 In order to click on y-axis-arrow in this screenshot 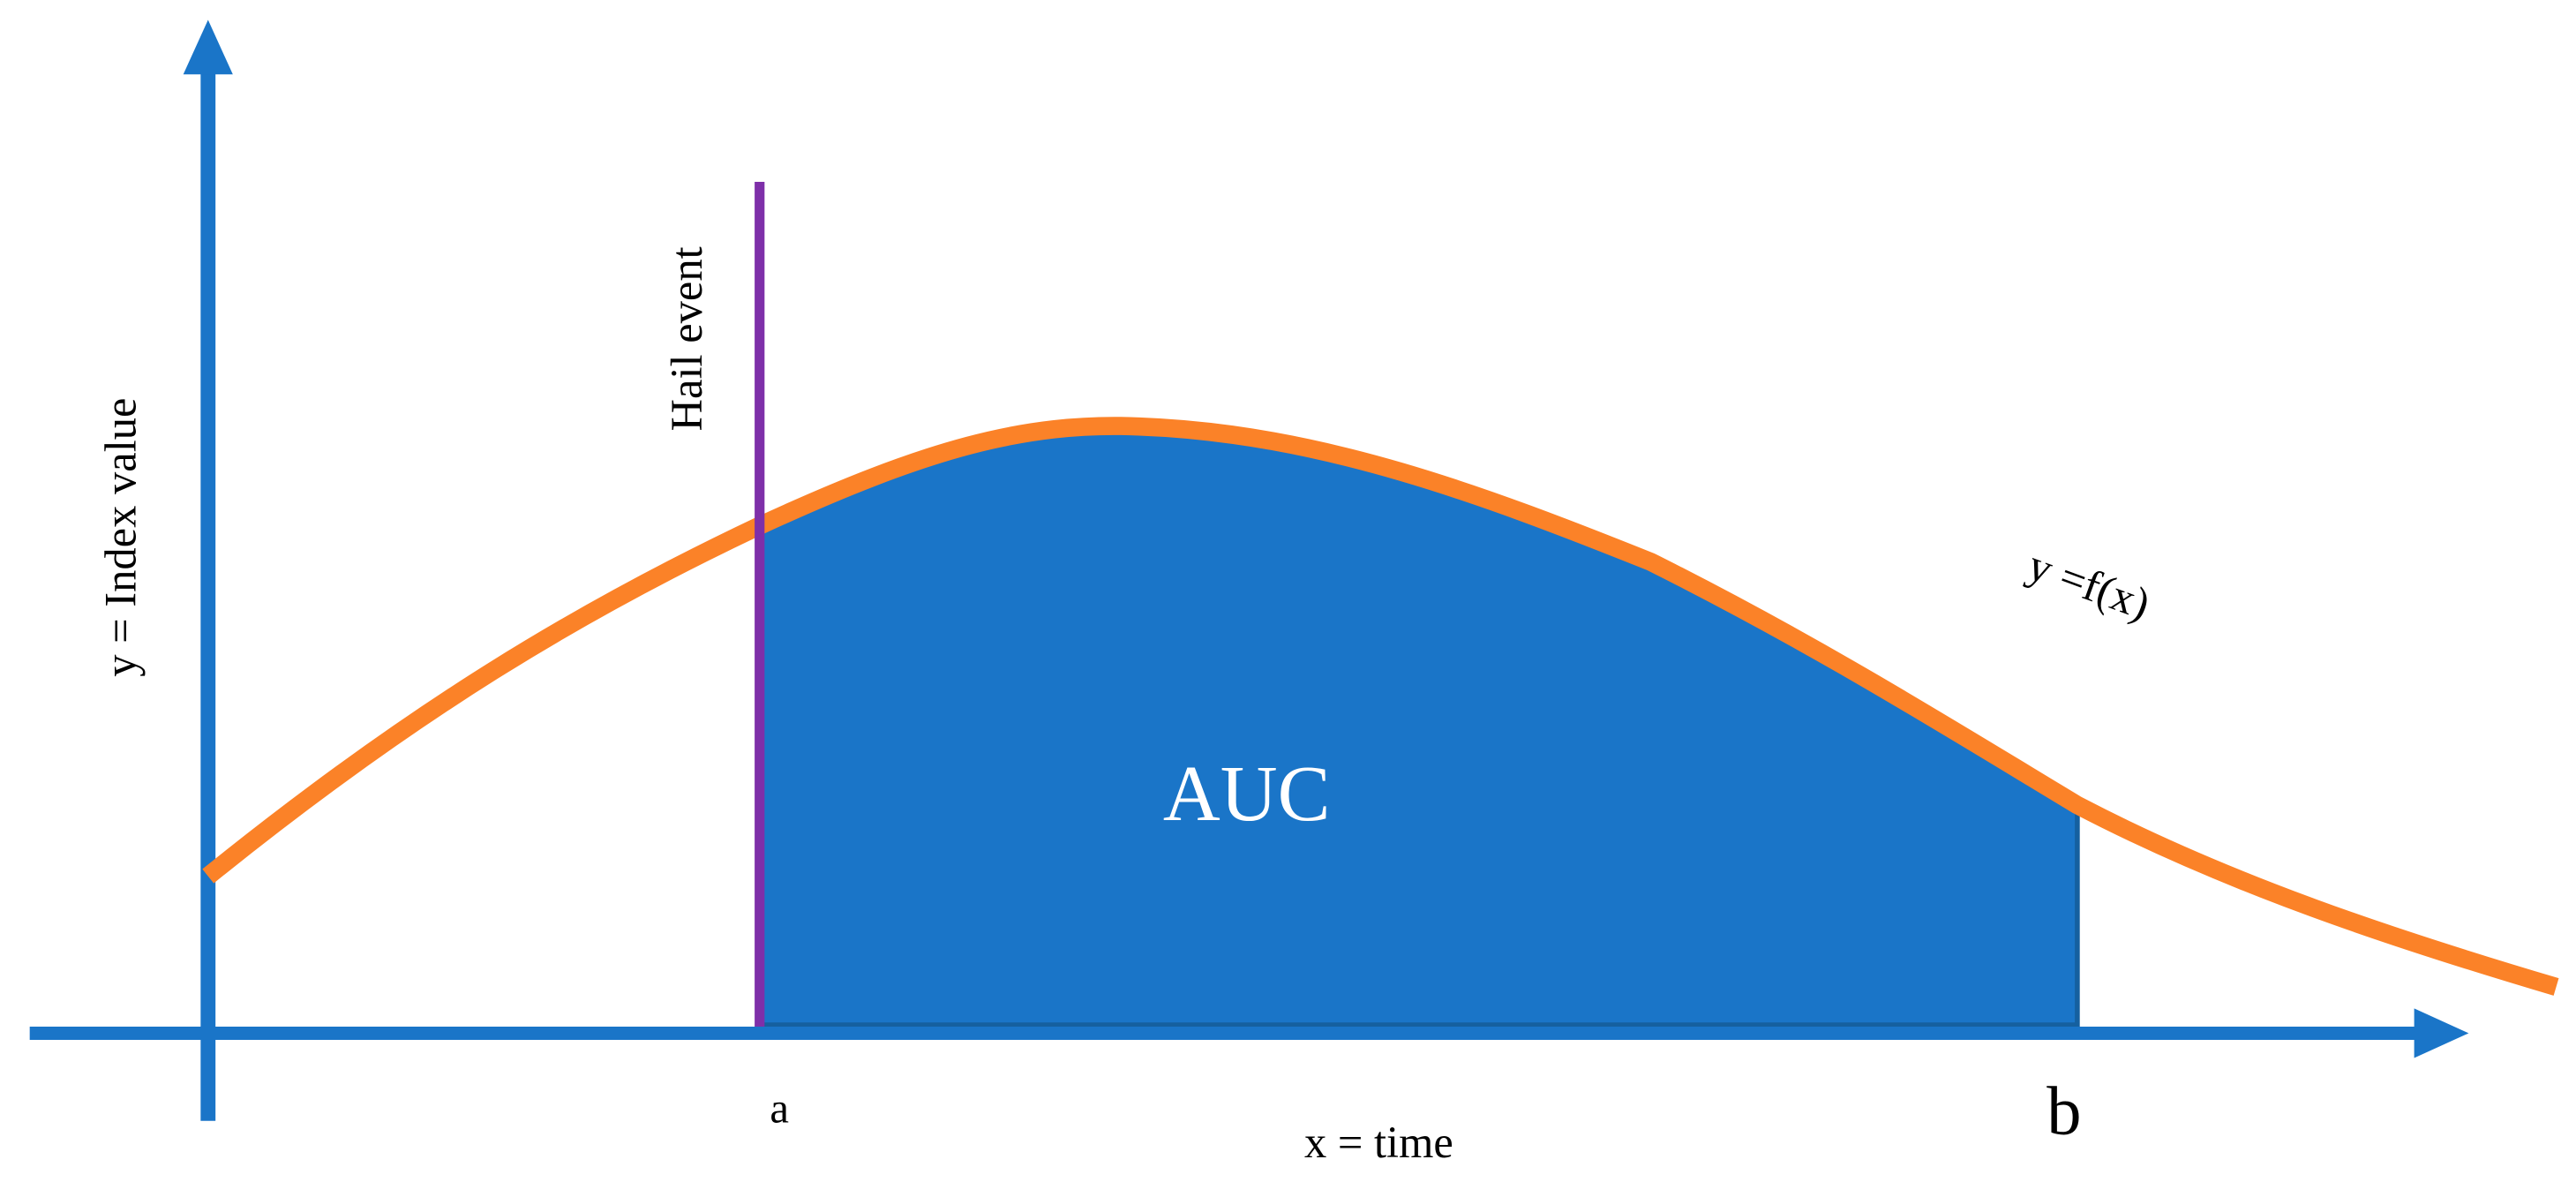, I will do `click(208, 47)`.